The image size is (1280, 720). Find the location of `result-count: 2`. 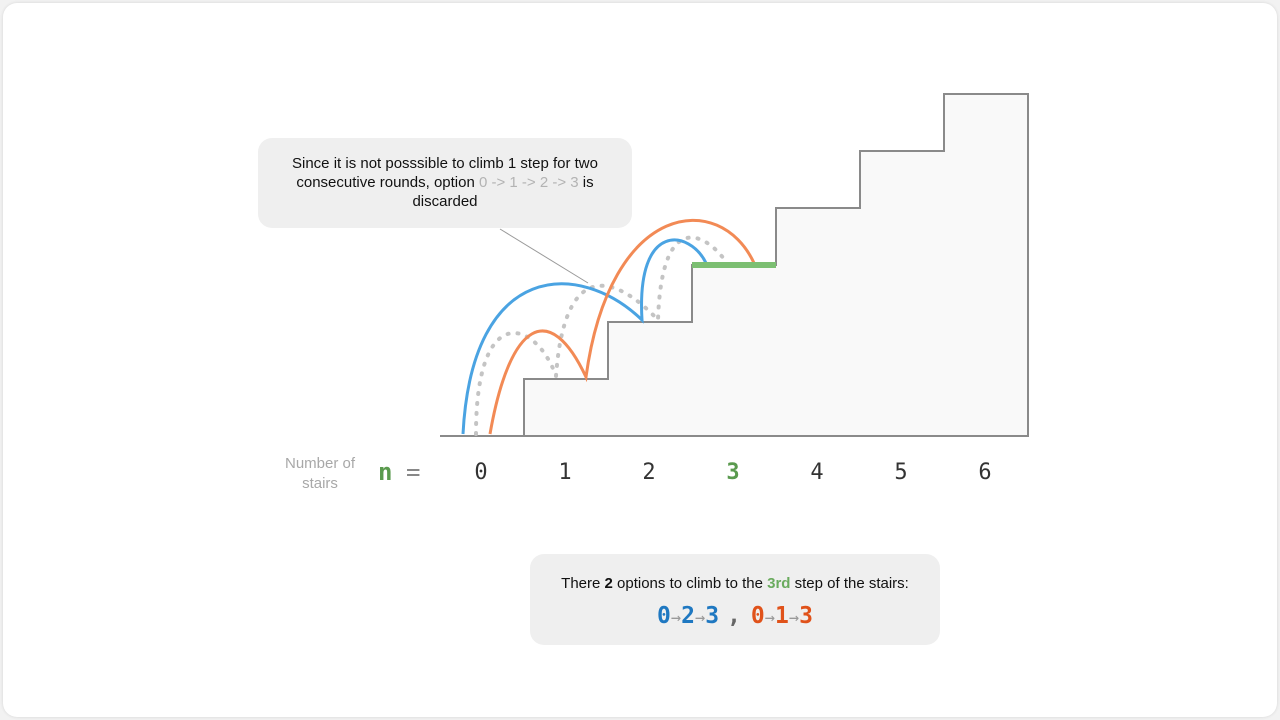

result-count: 2 is located at coordinates (608, 583).